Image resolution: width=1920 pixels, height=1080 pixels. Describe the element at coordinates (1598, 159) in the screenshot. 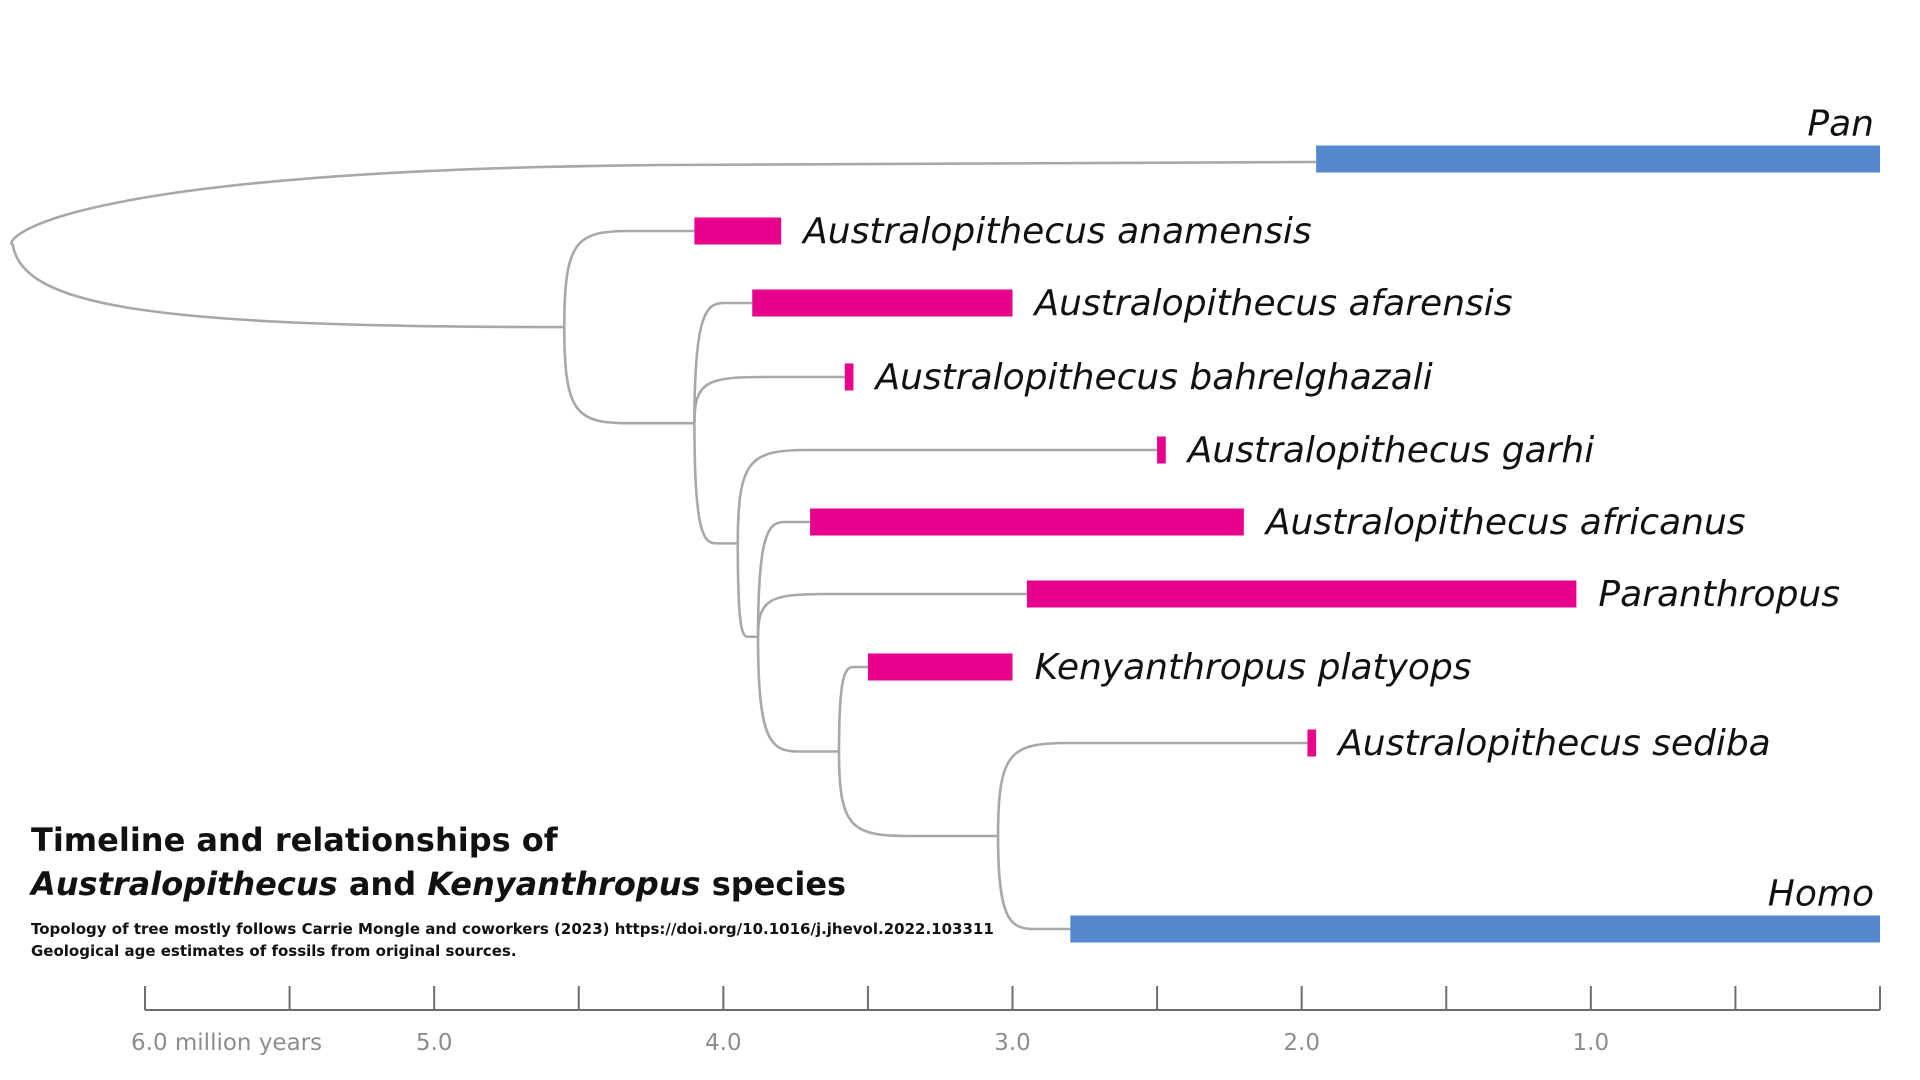

I see `bar-pan` at that location.